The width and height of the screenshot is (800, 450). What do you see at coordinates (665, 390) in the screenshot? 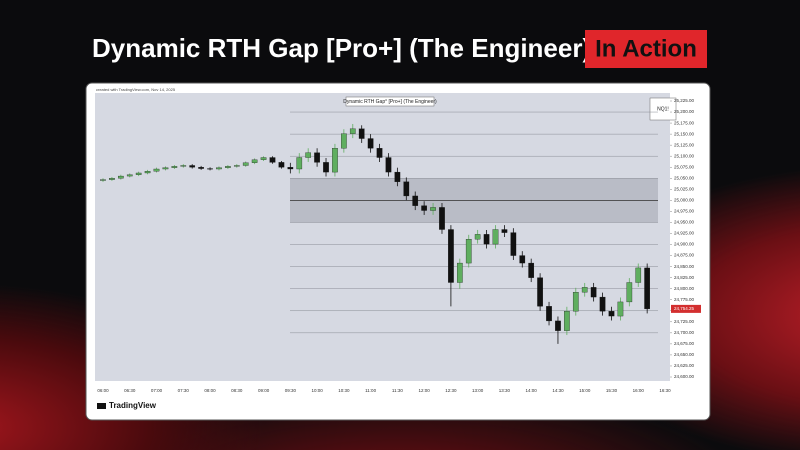
I see `x-tick-label: 16:30` at bounding box center [665, 390].